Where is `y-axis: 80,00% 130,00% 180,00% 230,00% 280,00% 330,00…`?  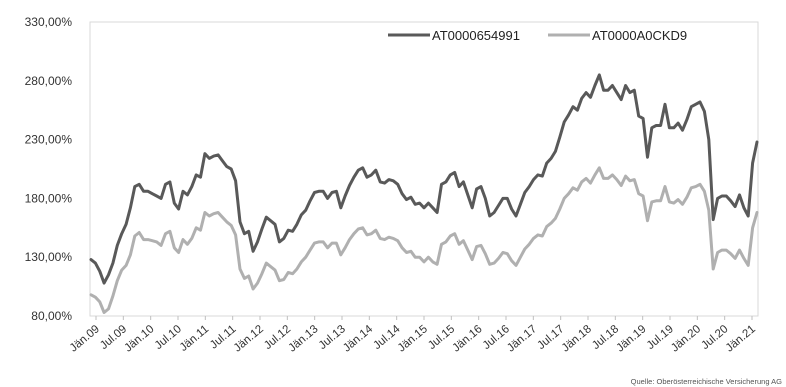
y-axis: 80,00% 130,00% 180,00% 230,00% 280,00% 330,00… is located at coordinates (49, 169).